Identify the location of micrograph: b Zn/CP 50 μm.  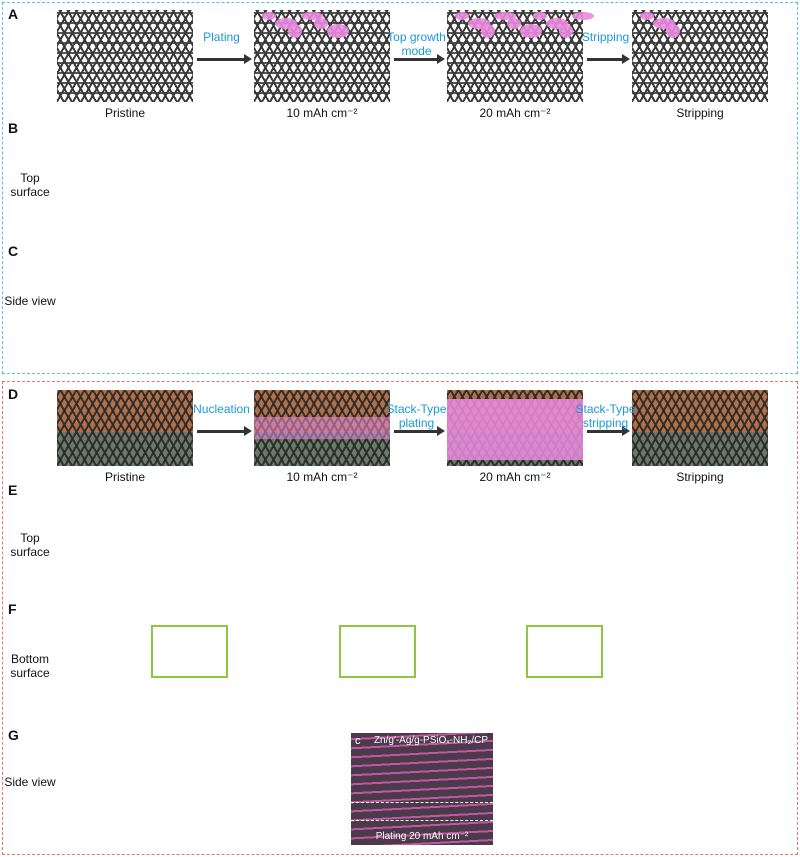
(332, 185).